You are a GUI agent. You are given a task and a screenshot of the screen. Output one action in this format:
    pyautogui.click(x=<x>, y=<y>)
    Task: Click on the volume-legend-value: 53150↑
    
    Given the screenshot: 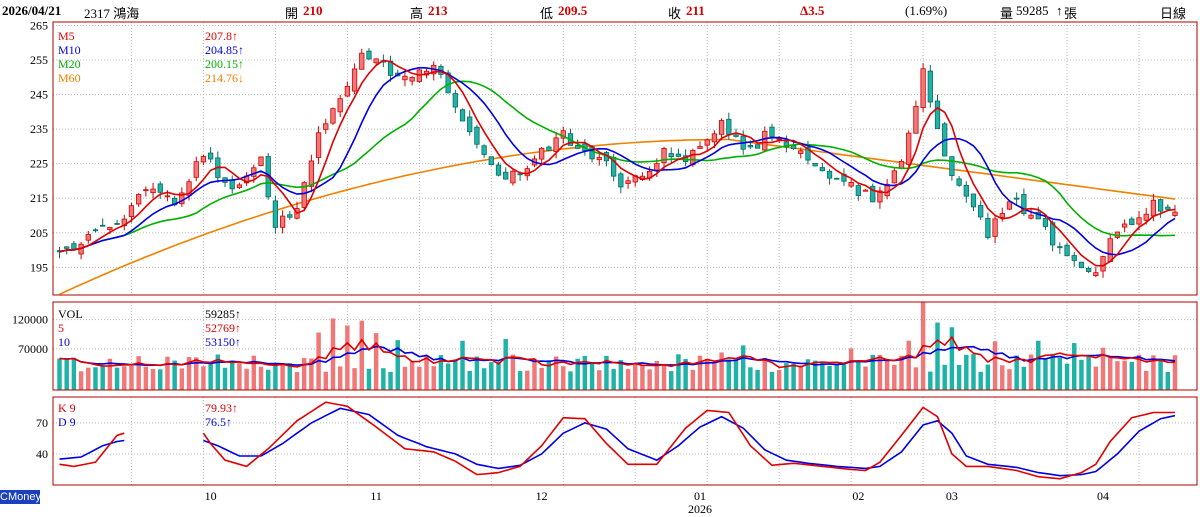 What is the action you would take?
    pyautogui.click(x=223, y=342)
    